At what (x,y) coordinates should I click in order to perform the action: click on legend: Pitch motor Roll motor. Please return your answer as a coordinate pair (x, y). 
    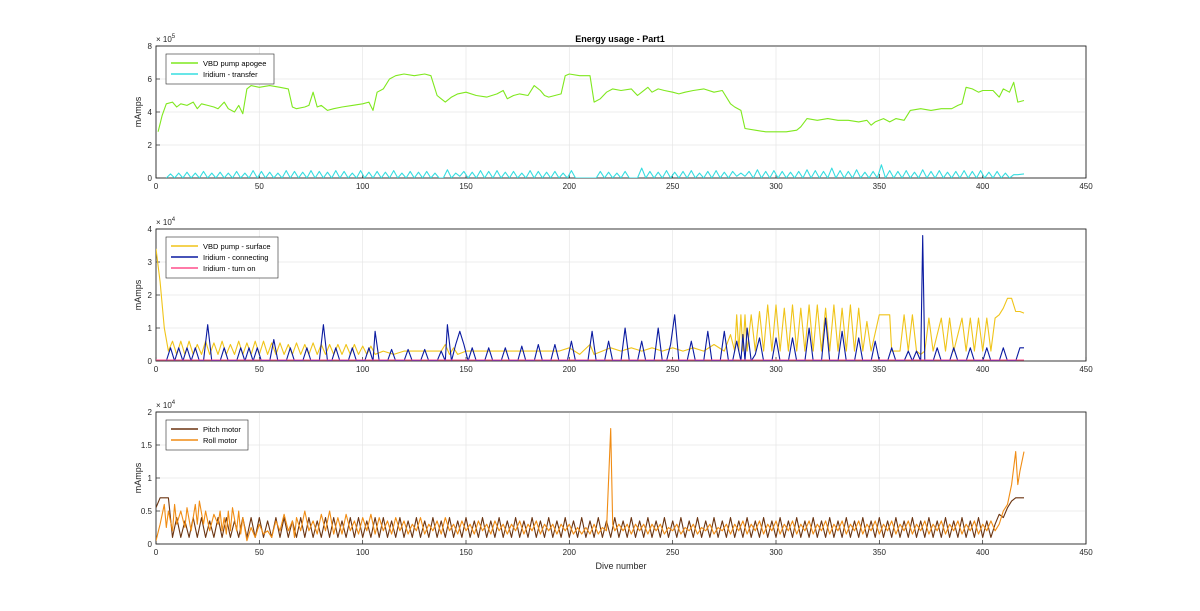
    Looking at the image, I should click on (207, 435).